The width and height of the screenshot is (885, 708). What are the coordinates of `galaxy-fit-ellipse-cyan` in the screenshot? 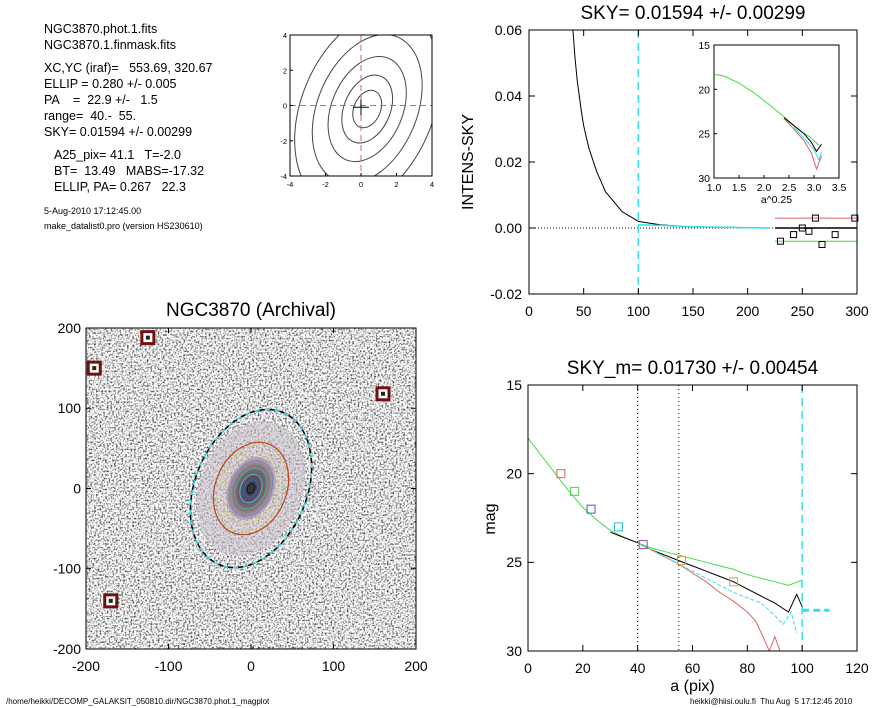 It's located at (251, 488).